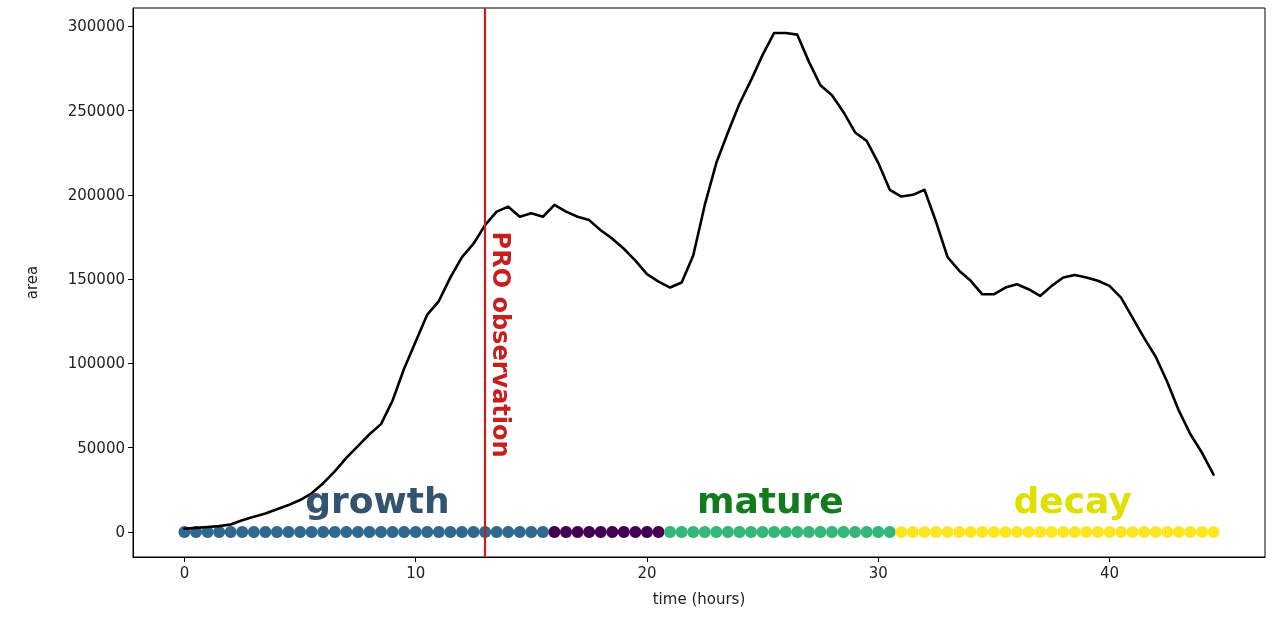 The width and height of the screenshot is (1273, 618). Describe the element at coordinates (416, 572) in the screenshot. I see `x-tick-label: 10` at that location.